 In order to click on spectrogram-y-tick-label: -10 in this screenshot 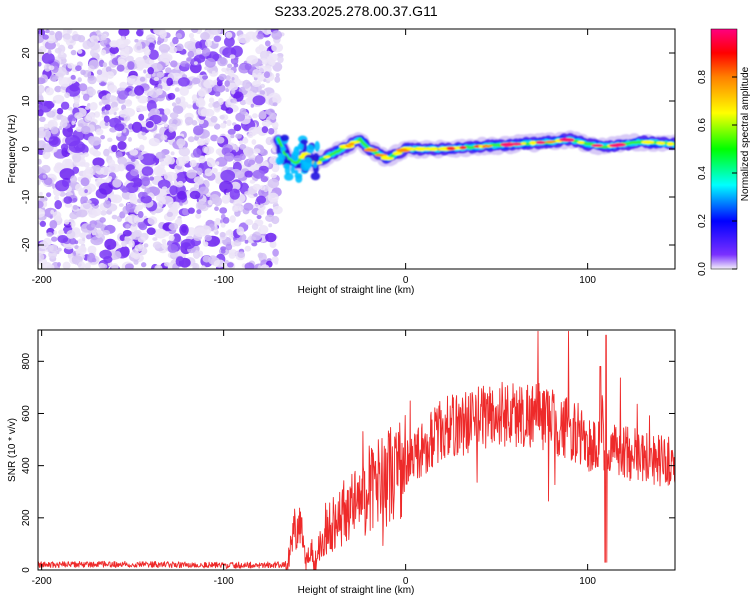, I will do `click(26, 196)`.